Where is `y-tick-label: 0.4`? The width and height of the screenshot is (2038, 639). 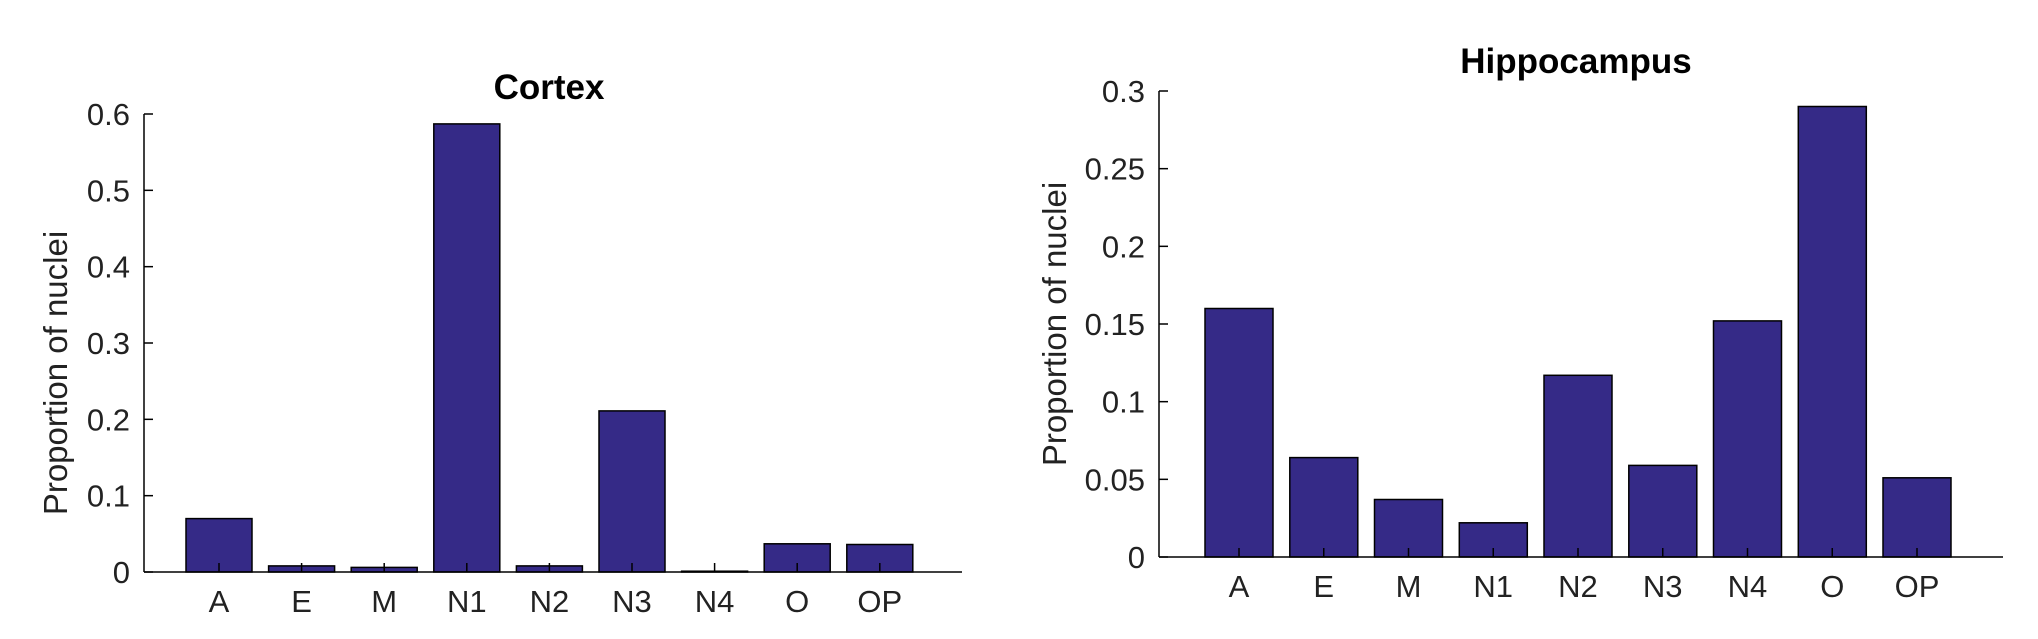 y-tick-label: 0.4 is located at coordinates (108, 267).